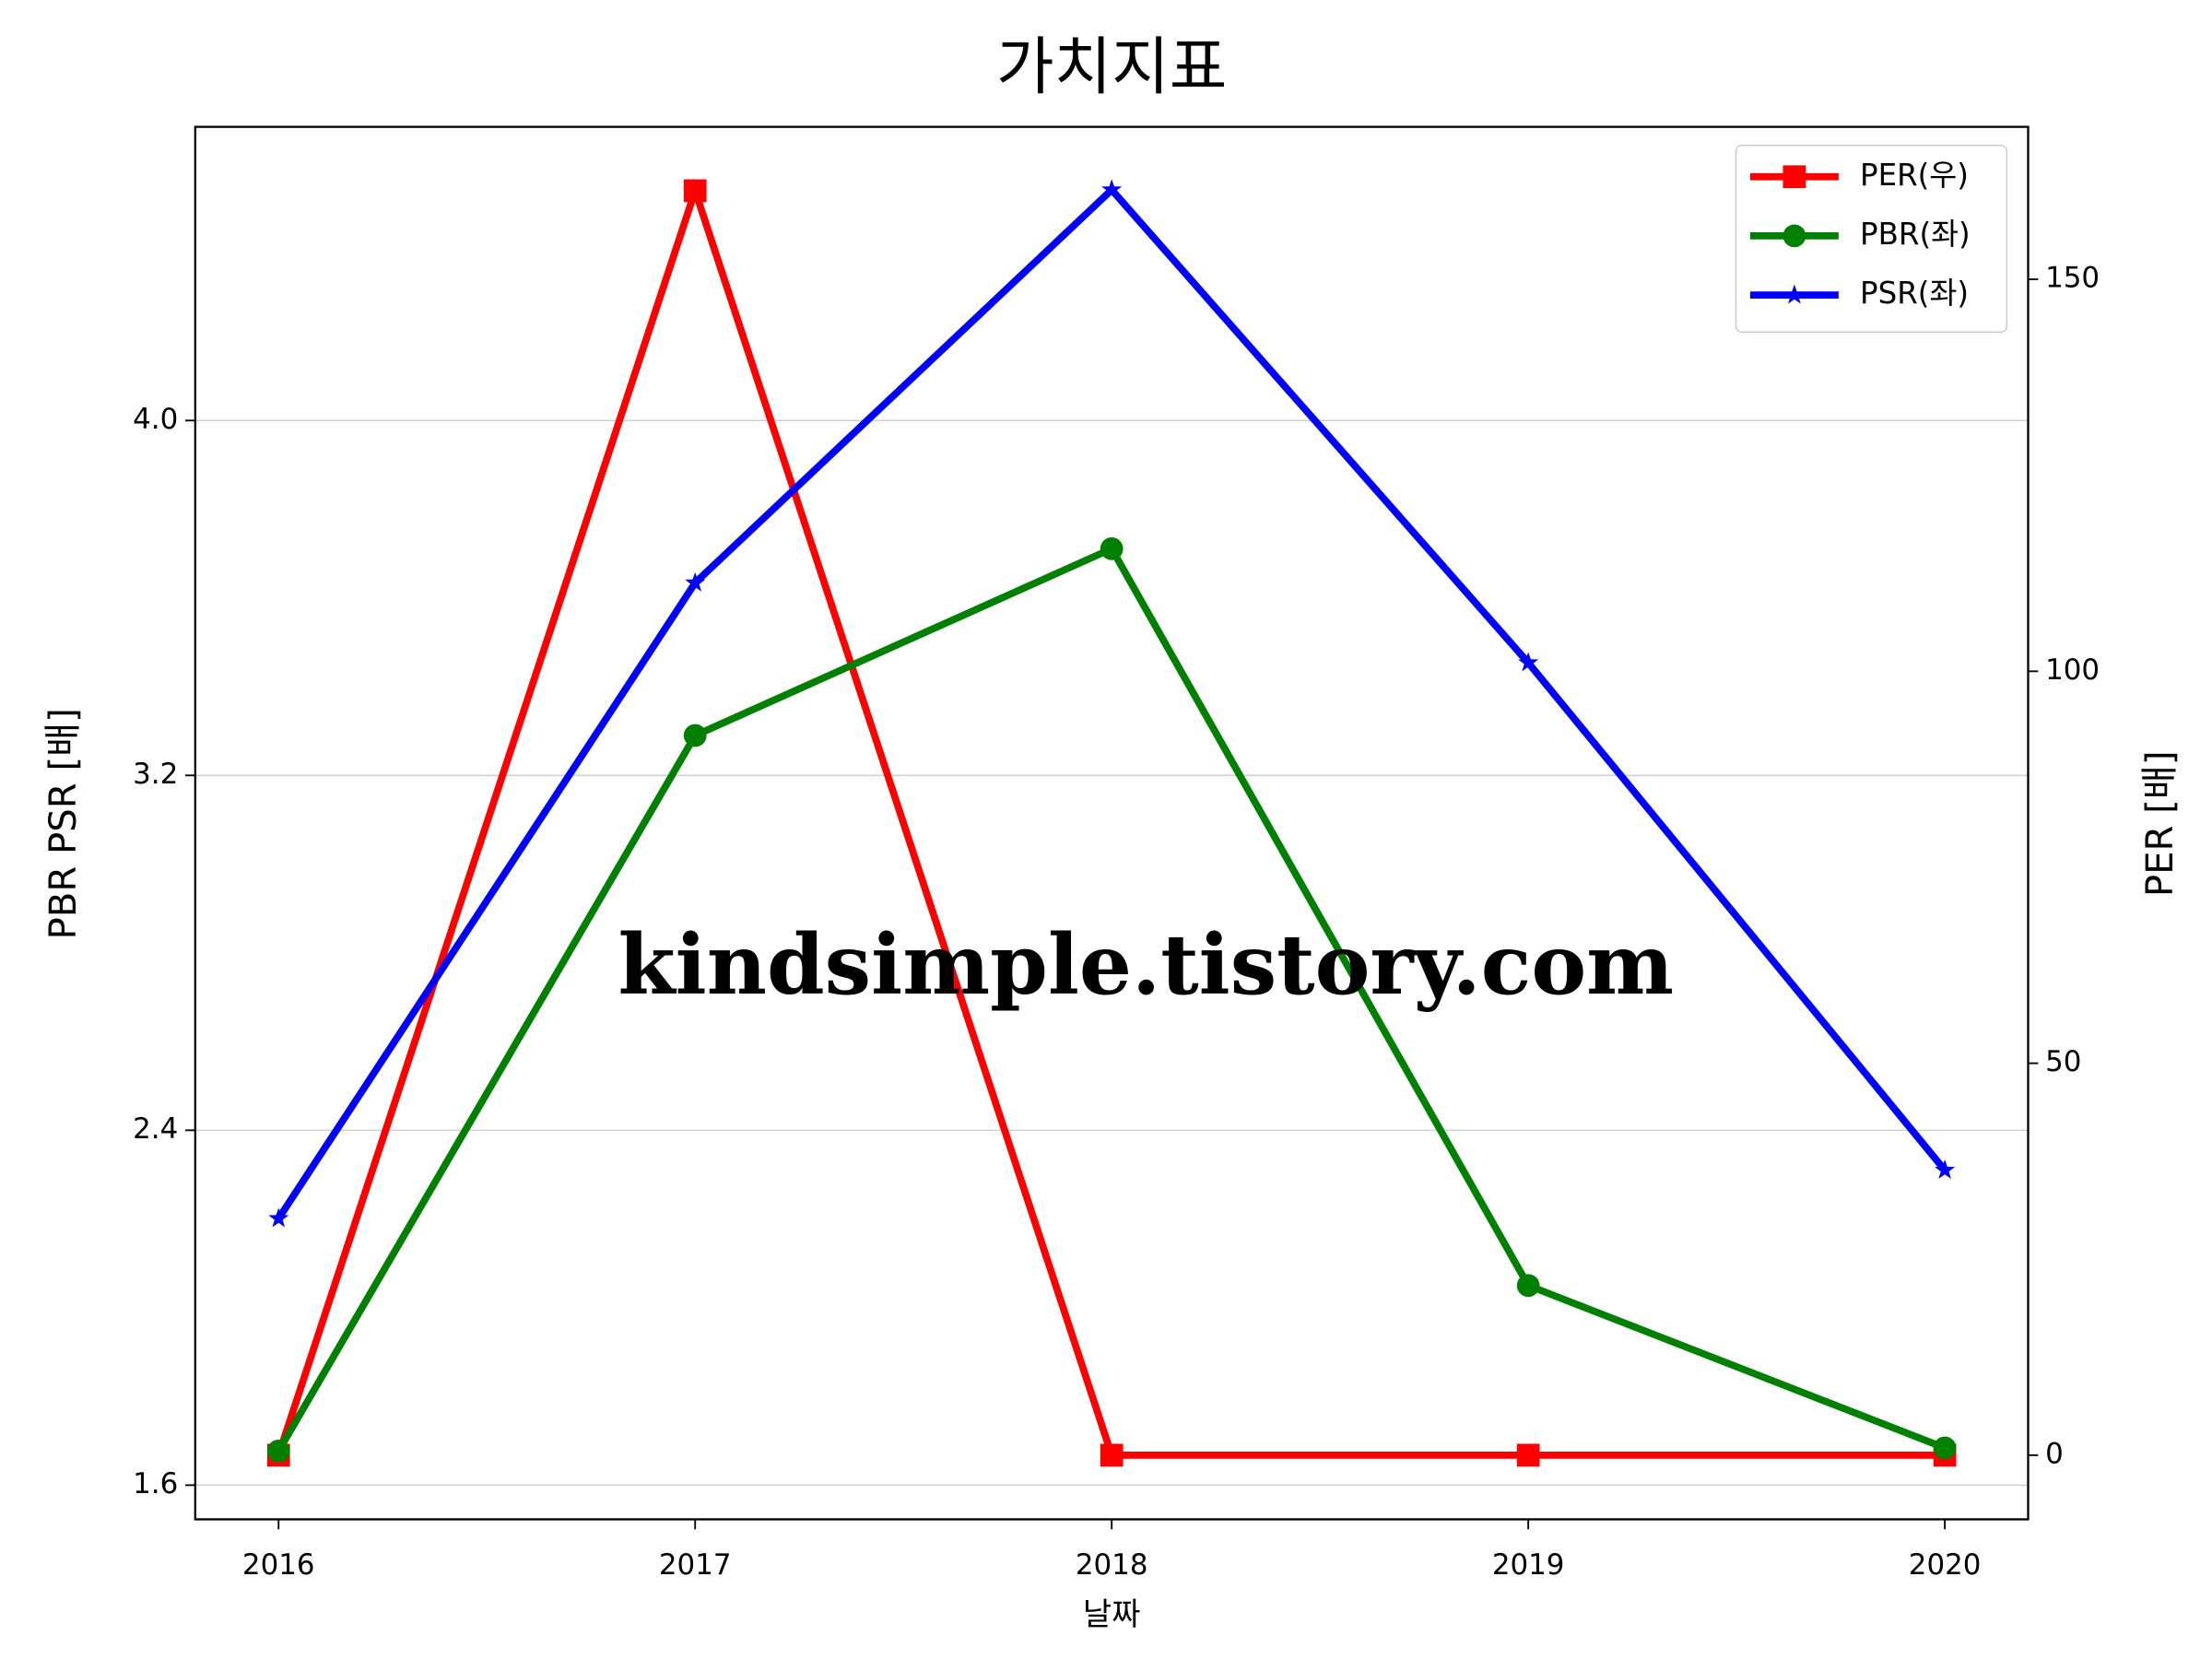  What do you see at coordinates (2063, 1061) in the screenshot?
I see `y2-tick-label: 50` at bounding box center [2063, 1061].